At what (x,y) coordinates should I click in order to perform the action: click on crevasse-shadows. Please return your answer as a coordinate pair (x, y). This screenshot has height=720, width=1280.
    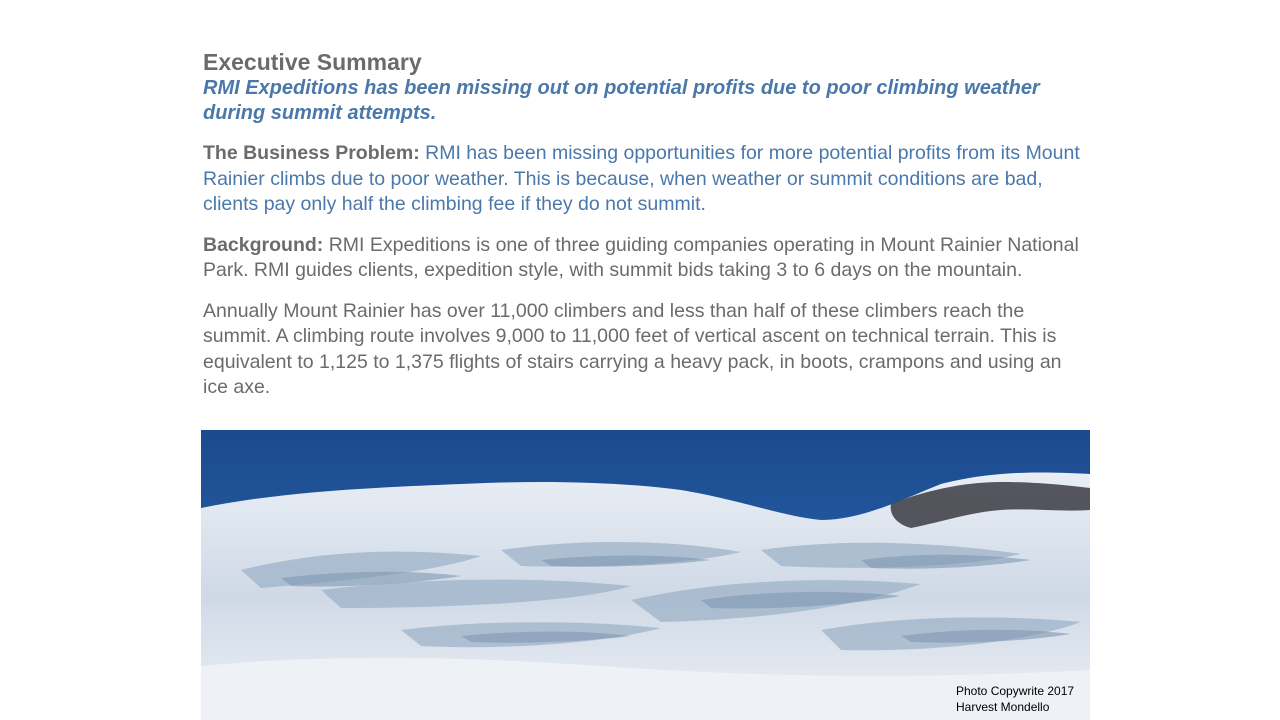
    Looking at the image, I should click on (676, 598).